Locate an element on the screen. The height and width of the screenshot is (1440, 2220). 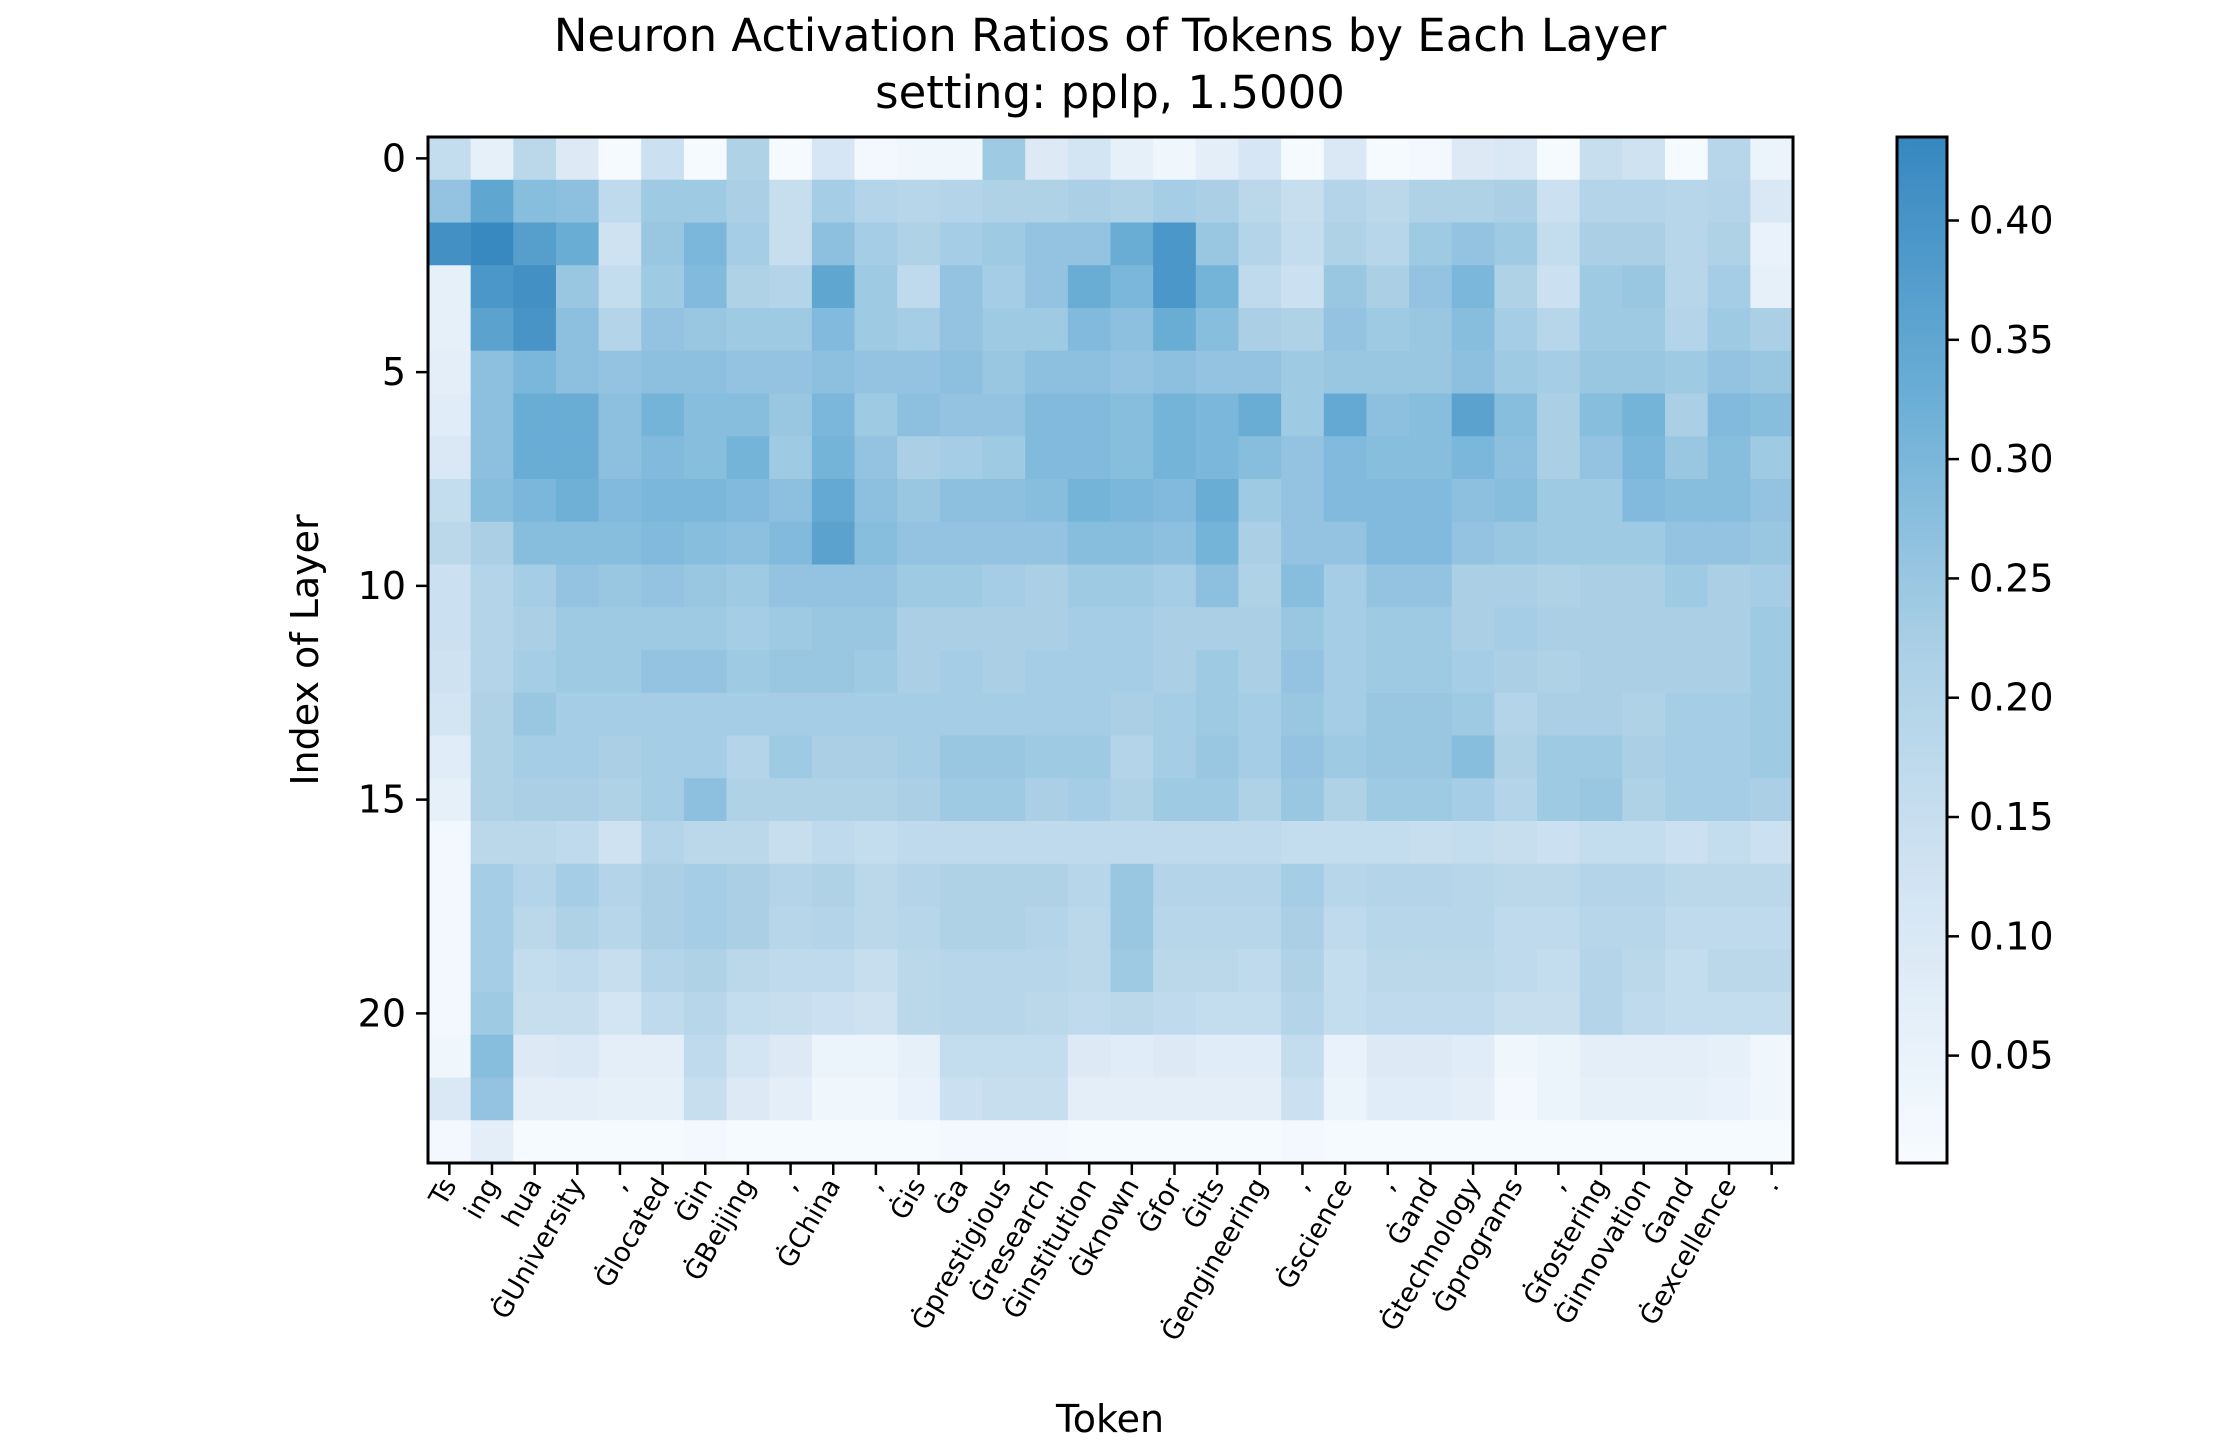
y-axis-label: Index of Layer is located at coordinates (305, 650).